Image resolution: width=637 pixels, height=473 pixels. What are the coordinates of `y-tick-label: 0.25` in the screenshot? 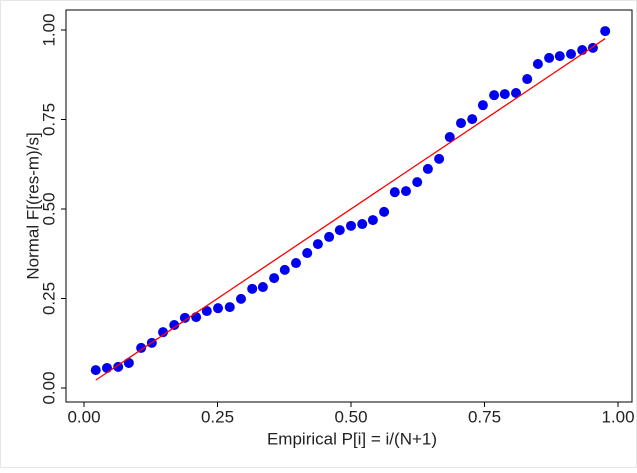 It's located at (48, 298).